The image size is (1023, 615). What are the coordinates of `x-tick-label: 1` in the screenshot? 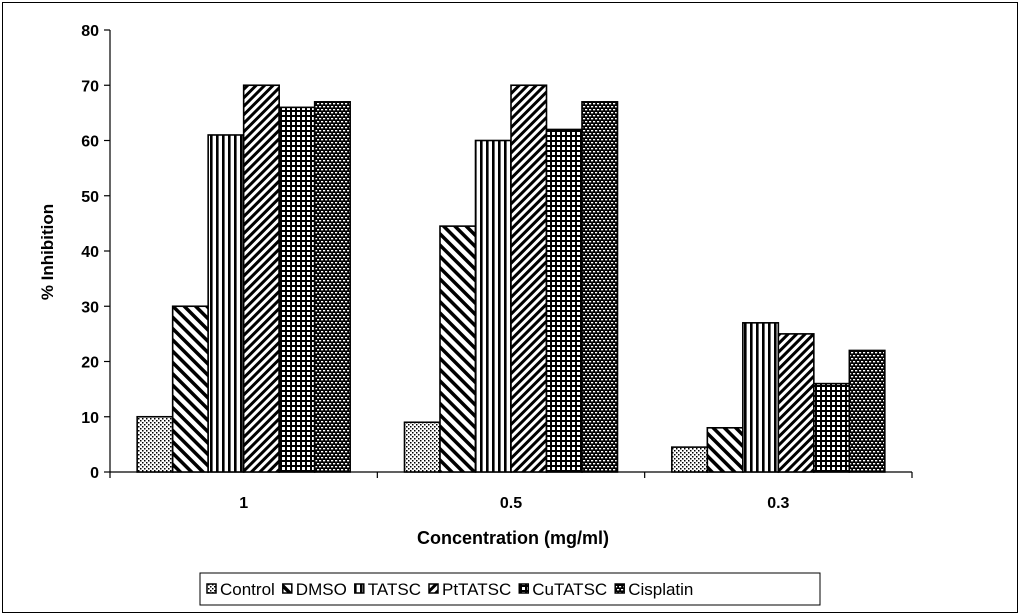 It's located at (243, 503).